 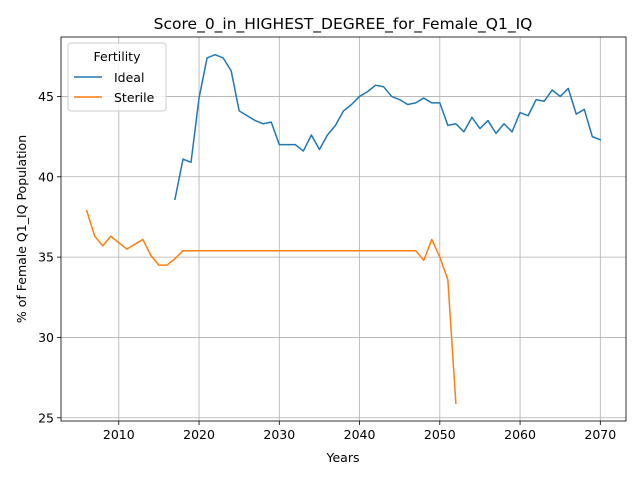 I want to click on x-axis-ticks: 2010 2020 2030 2040 2050 2060 2070, so click(x=359, y=431).